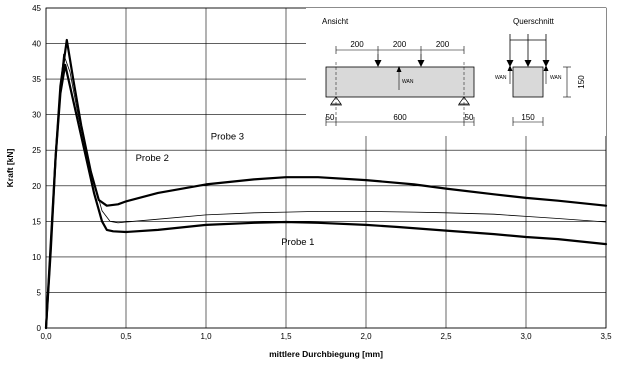 The image size is (617, 367). I want to click on height-dimension-line, so click(567, 82).